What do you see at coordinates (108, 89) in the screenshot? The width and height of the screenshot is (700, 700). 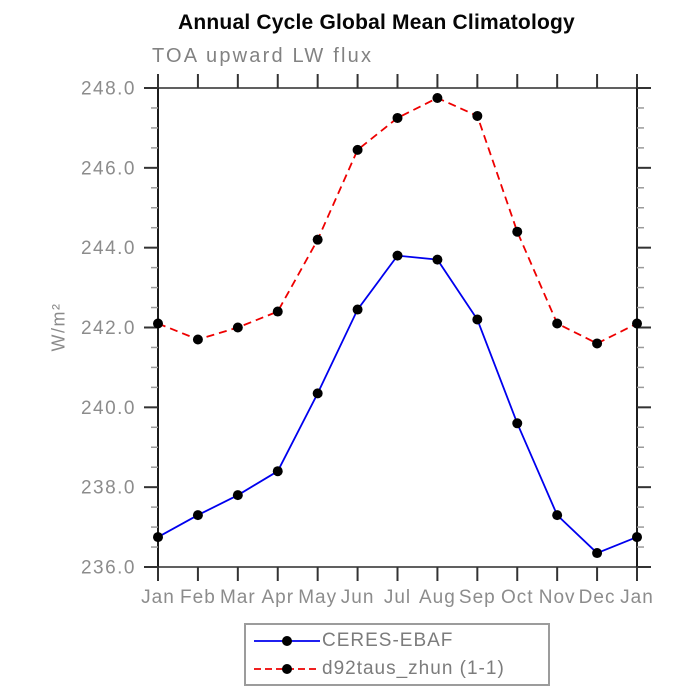 I see `svg-text: 248.0` at bounding box center [108, 89].